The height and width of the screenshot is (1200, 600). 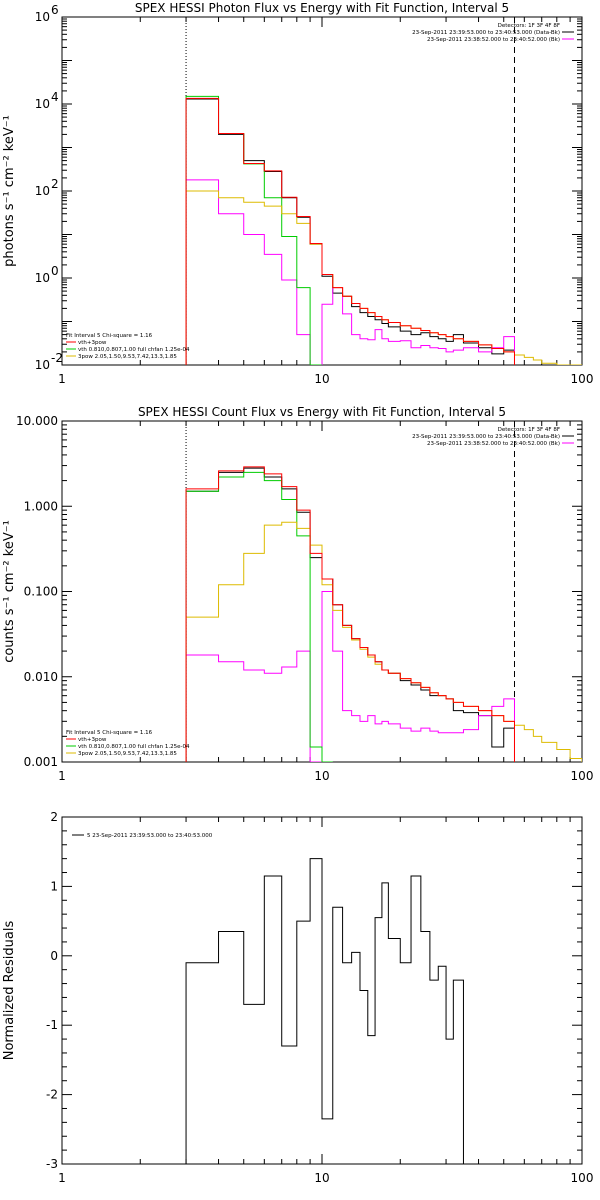 What do you see at coordinates (9, 191) in the screenshot?
I see `y-axis-label: photons s⁻¹ cm⁻² keV⁻¹` at bounding box center [9, 191].